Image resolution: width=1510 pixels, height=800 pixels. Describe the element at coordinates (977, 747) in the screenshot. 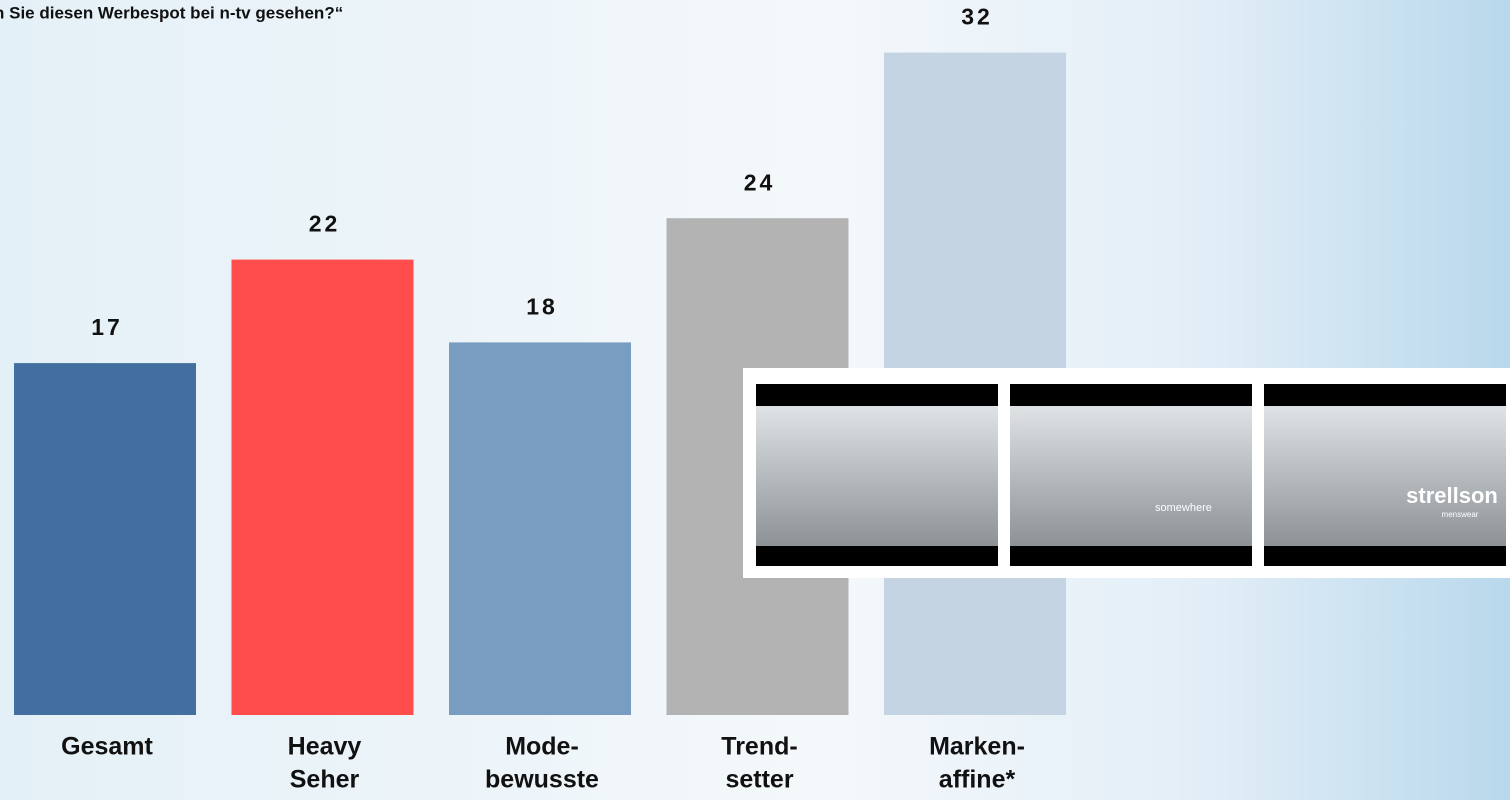

I see `x-tick-label: Marken-` at that location.